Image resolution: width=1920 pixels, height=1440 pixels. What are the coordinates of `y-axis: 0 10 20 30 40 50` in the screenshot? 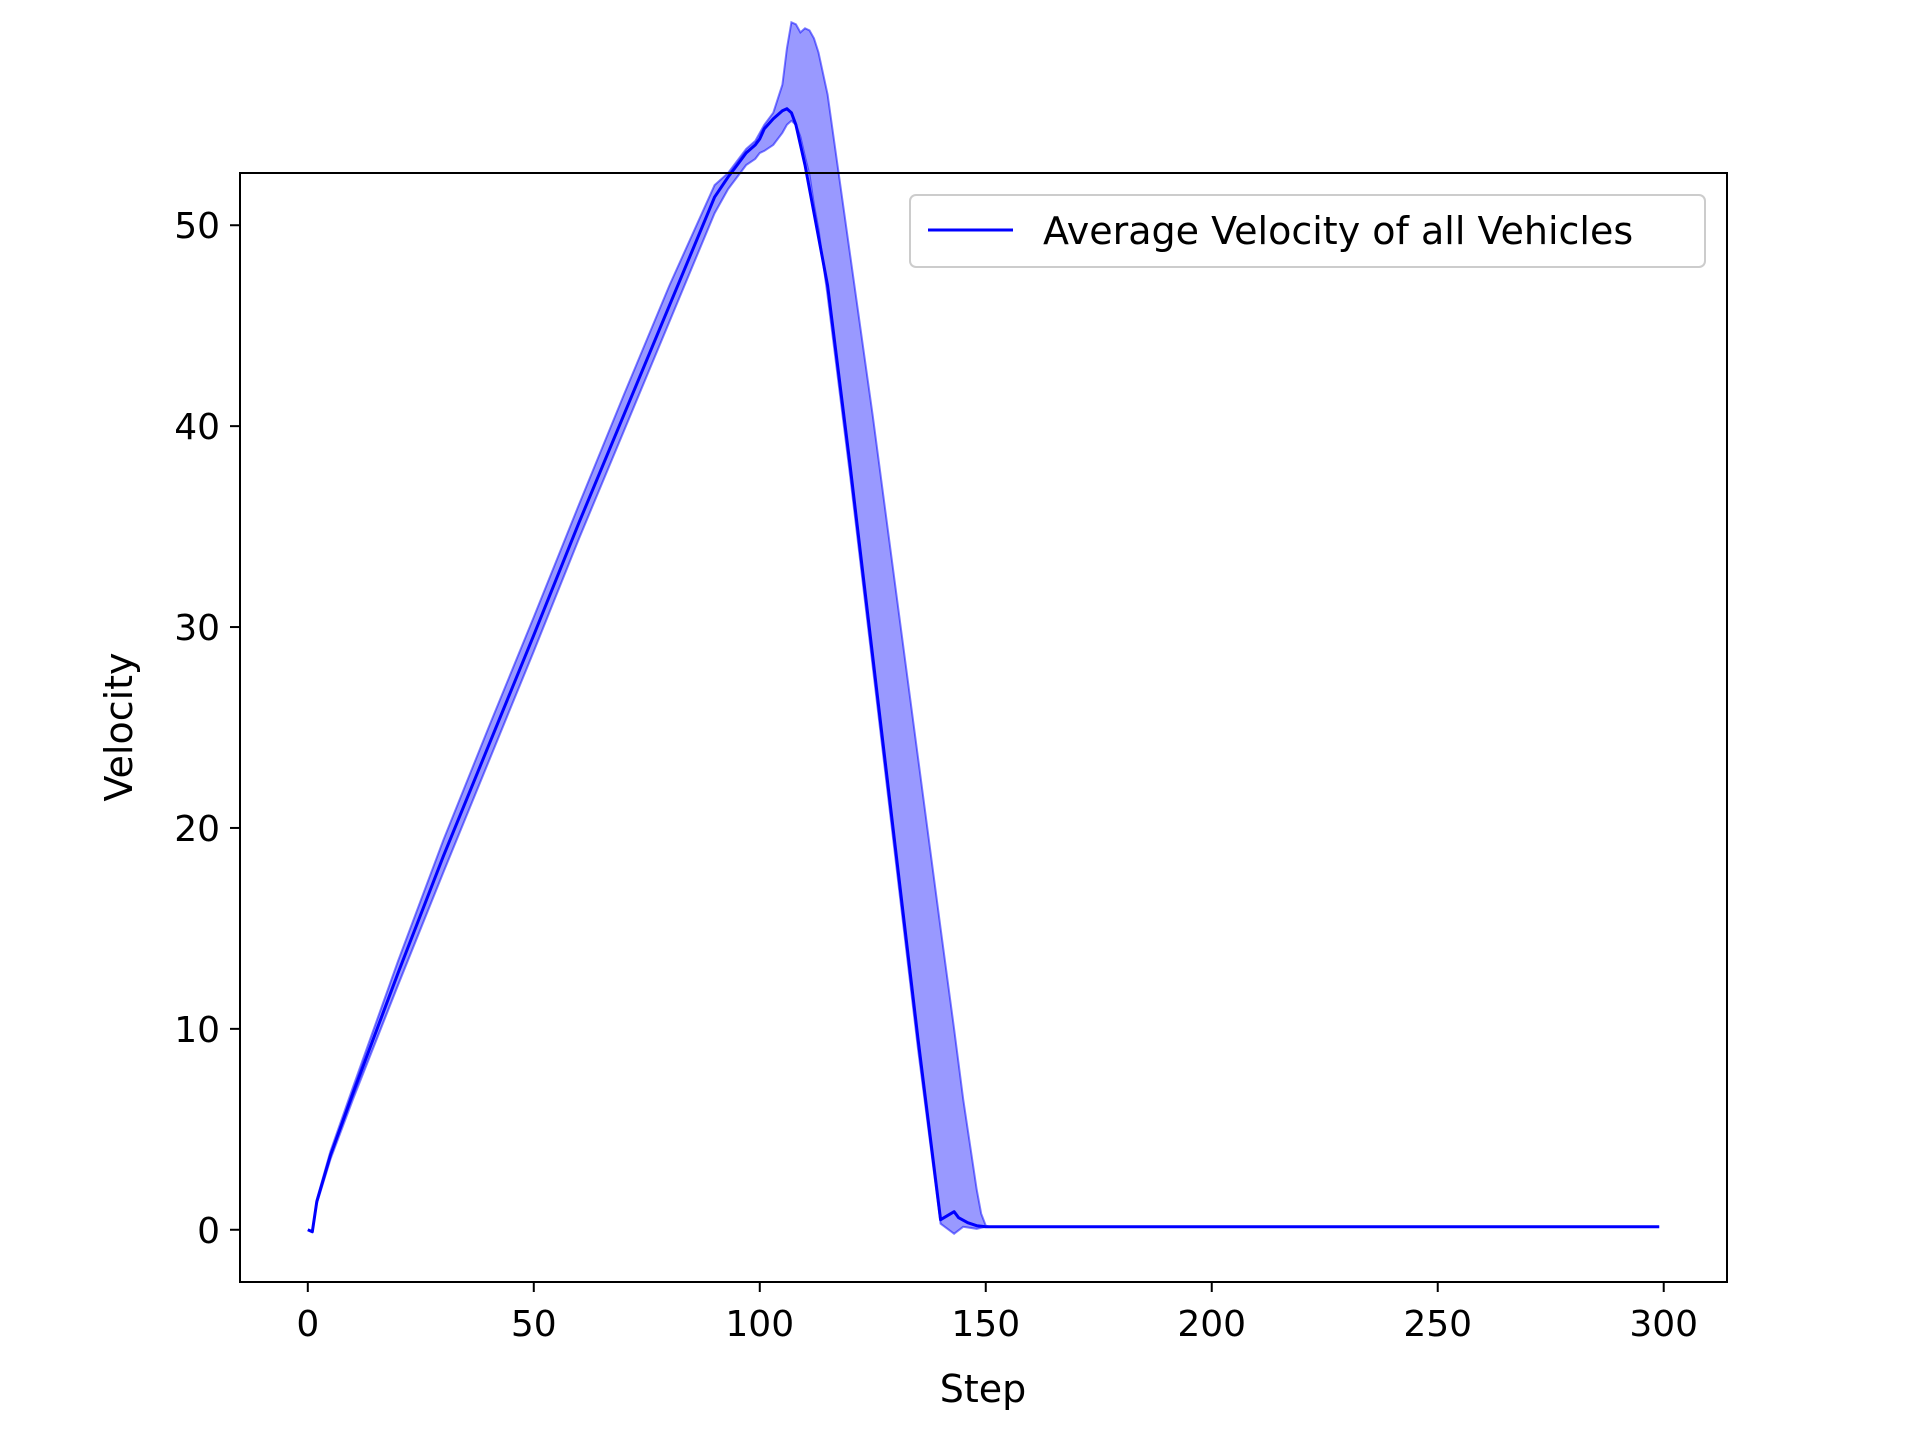 It's located at (207, 729).